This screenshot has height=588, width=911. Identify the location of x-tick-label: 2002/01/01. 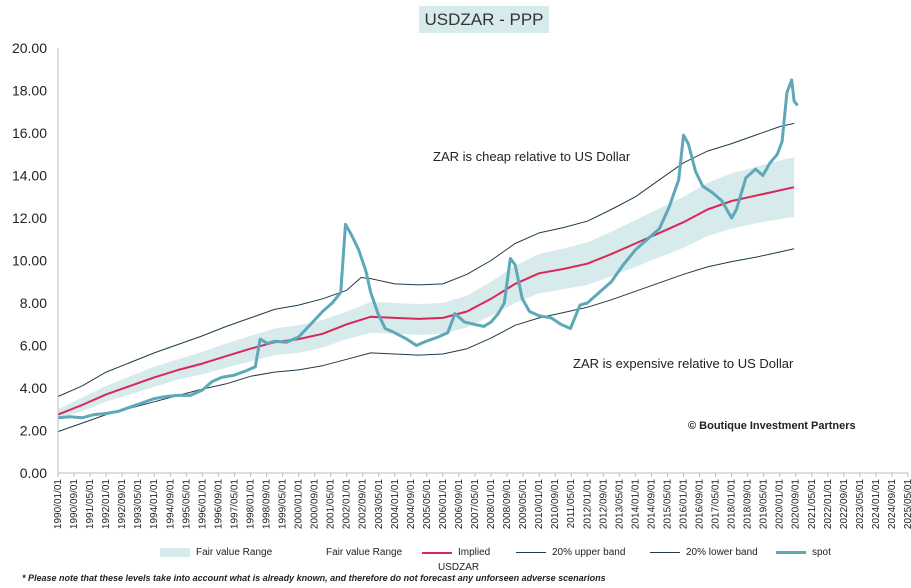
(347, 504).